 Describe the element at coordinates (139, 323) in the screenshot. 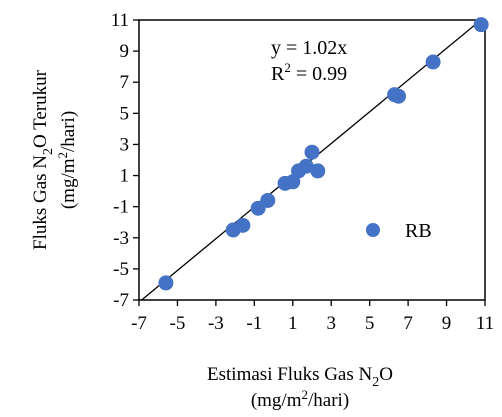

I see `x-tick-label: -7` at that location.